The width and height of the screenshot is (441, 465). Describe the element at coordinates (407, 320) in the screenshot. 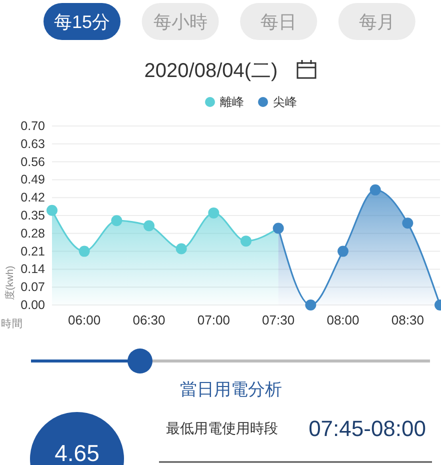

I see `x-tick-label: 08:30` at that location.